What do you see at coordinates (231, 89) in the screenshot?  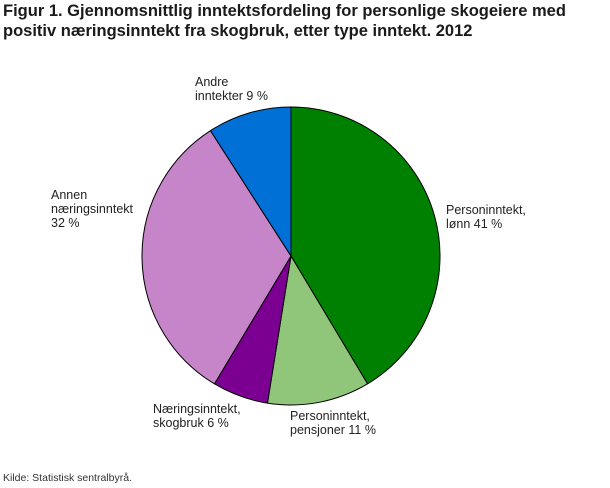 I see `slice-label-andre-inntekter: Andre inntekter 9 %` at bounding box center [231, 89].